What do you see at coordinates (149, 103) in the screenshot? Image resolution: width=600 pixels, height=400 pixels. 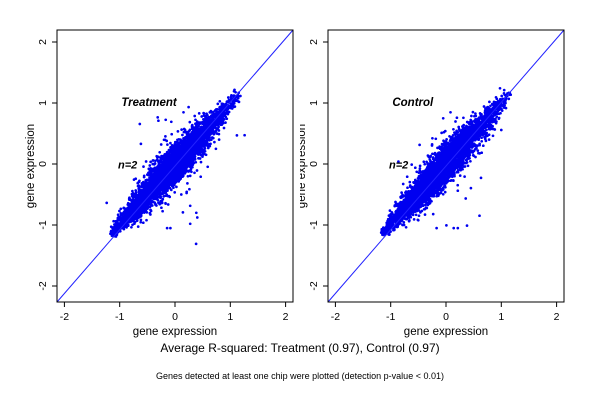 I see `panel-title: Treatment` at bounding box center [149, 103].